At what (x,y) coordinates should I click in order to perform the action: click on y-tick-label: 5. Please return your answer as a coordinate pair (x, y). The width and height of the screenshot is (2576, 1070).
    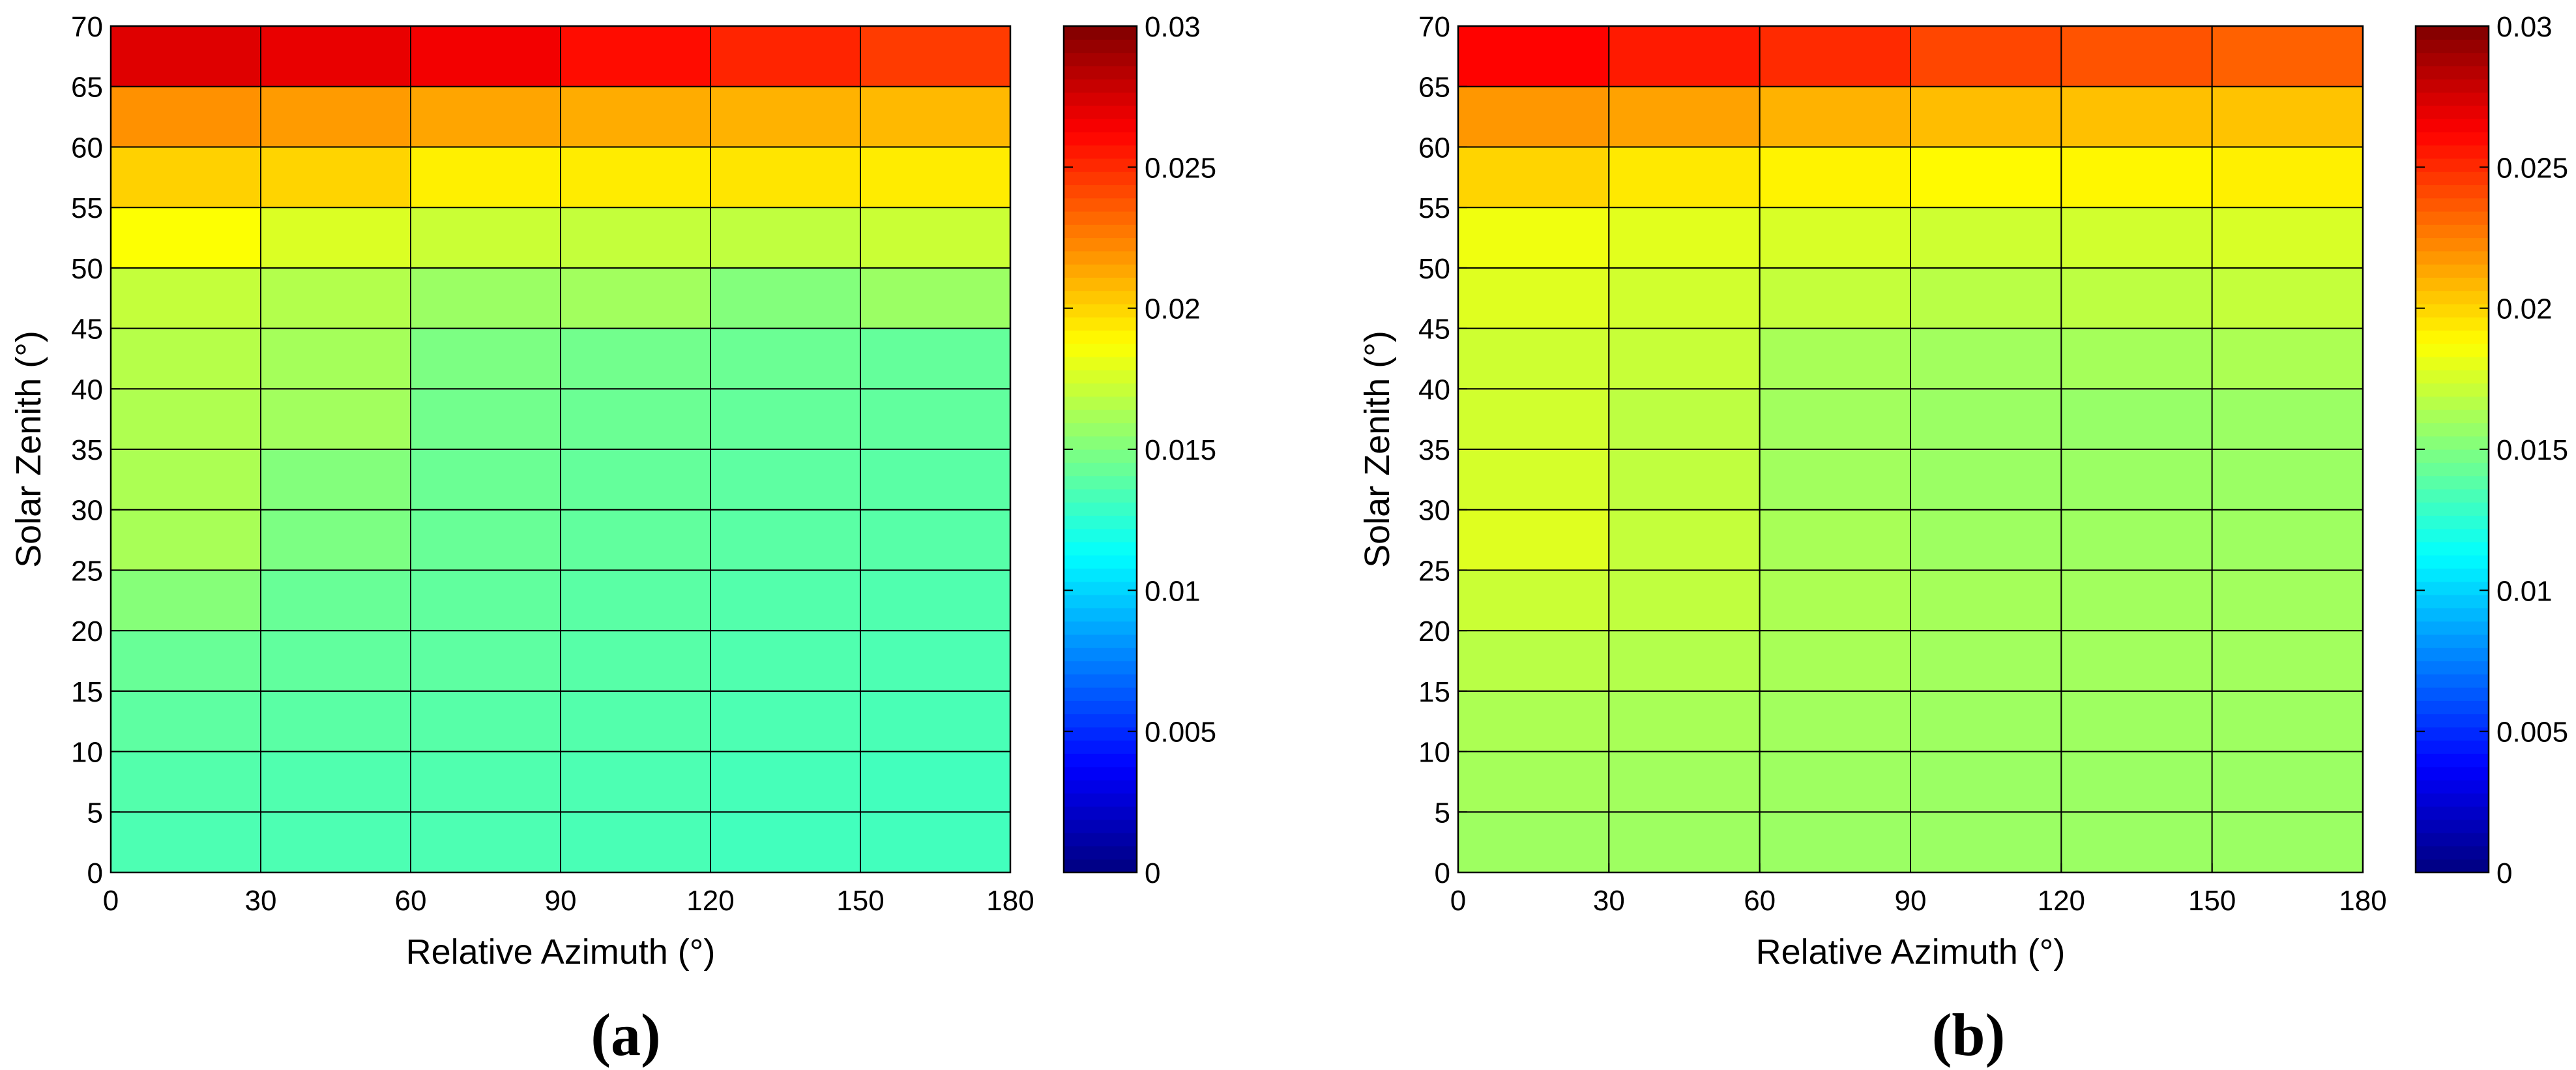
    Looking at the image, I should click on (95, 813).